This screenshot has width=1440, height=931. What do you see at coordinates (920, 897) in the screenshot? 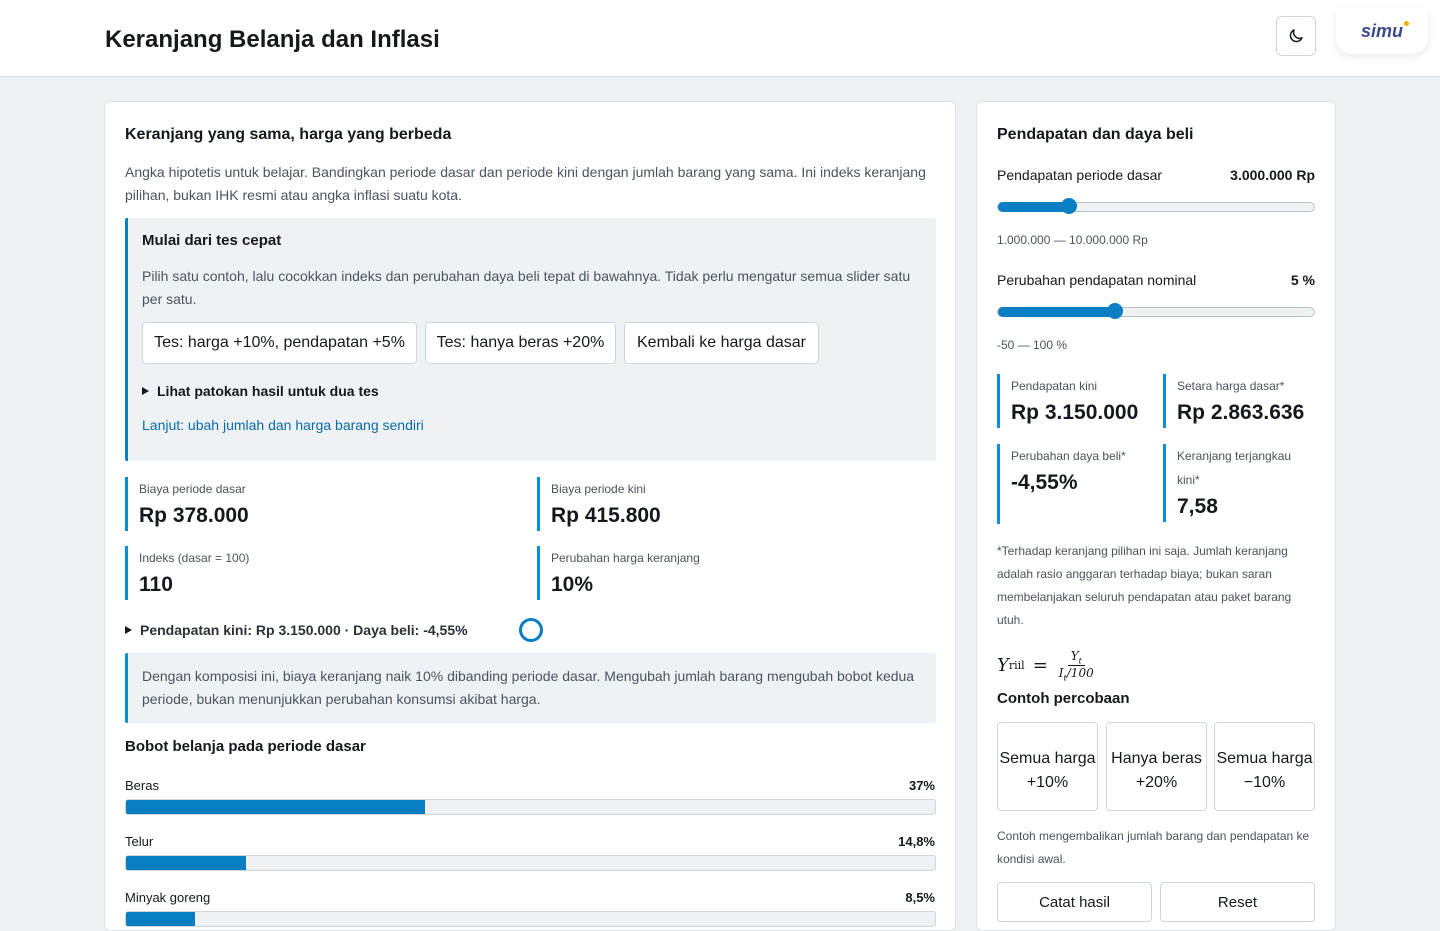
I see `weight-pct-minyak: 8,5%` at bounding box center [920, 897].